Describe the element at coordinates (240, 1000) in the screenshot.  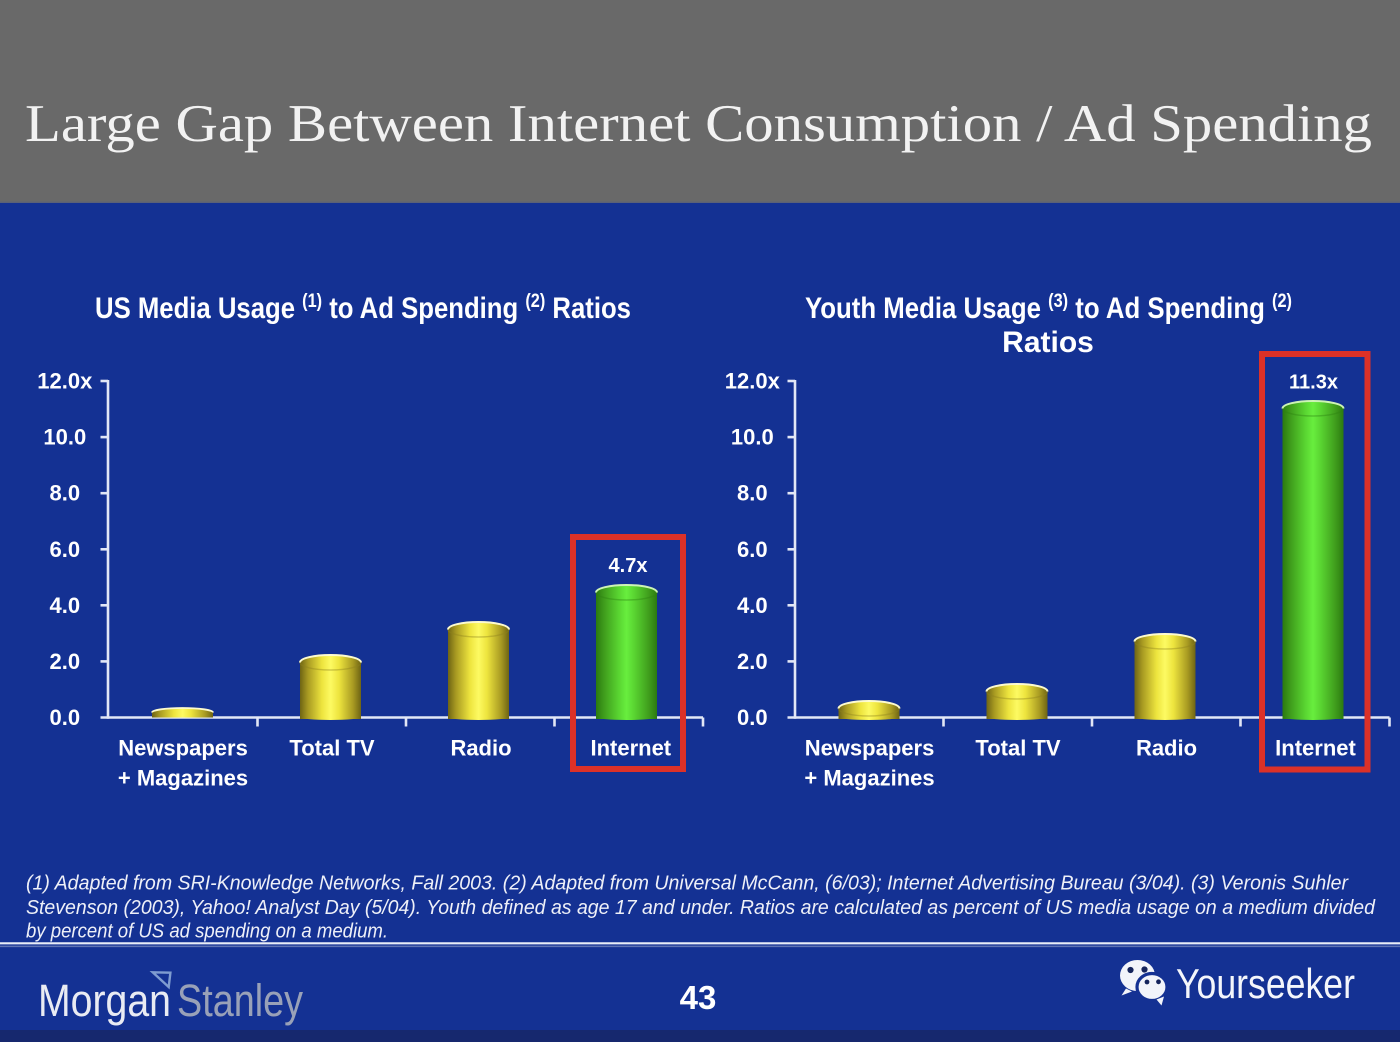
I see `svg-text: Stanley` at that location.